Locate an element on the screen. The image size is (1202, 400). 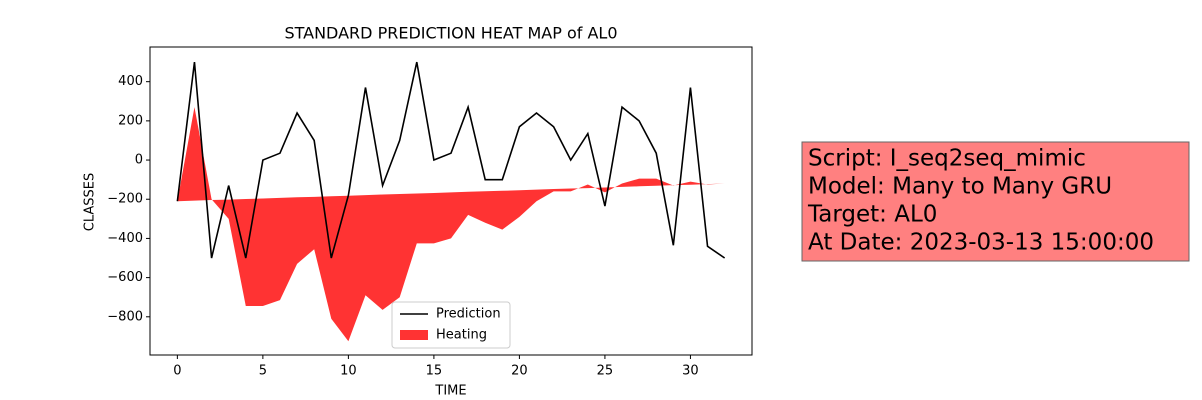
x-axis-label: TIME is located at coordinates (450, 391).